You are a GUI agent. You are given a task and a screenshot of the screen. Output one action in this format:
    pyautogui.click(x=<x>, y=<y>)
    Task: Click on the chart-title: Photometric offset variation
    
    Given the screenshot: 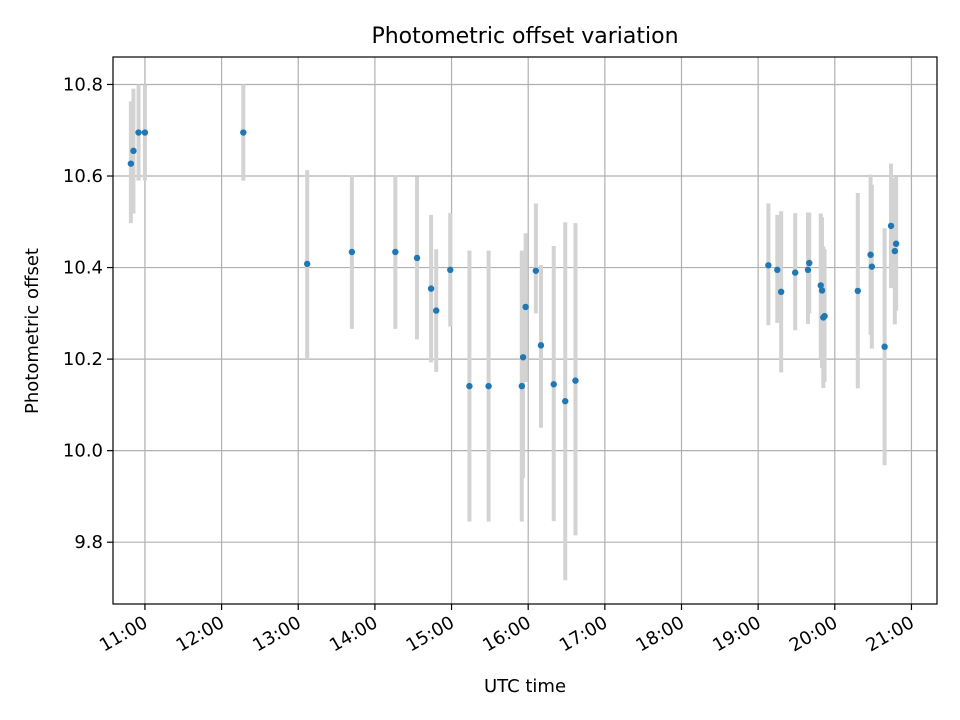 What is the action you would take?
    pyautogui.click(x=524, y=36)
    